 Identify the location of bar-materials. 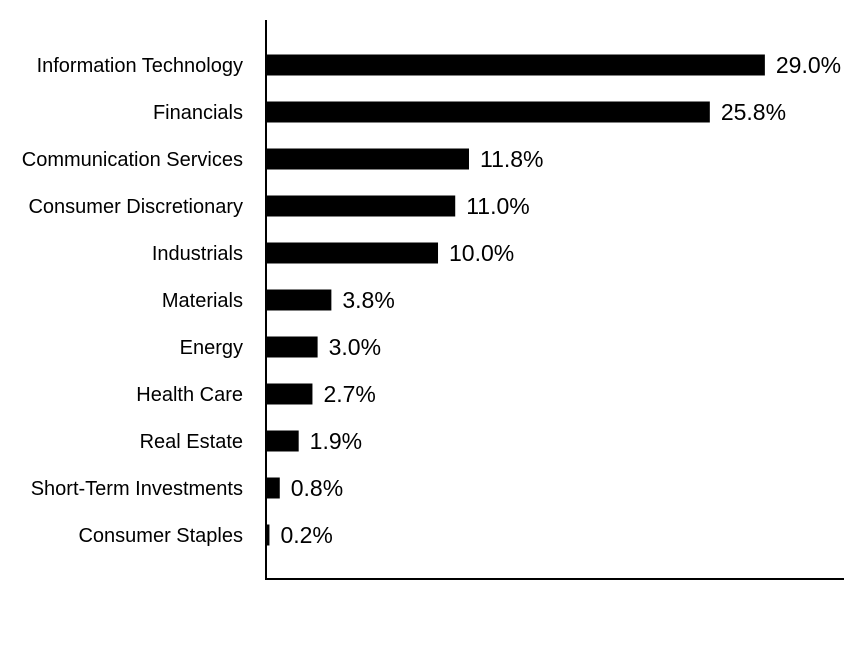
(299, 300).